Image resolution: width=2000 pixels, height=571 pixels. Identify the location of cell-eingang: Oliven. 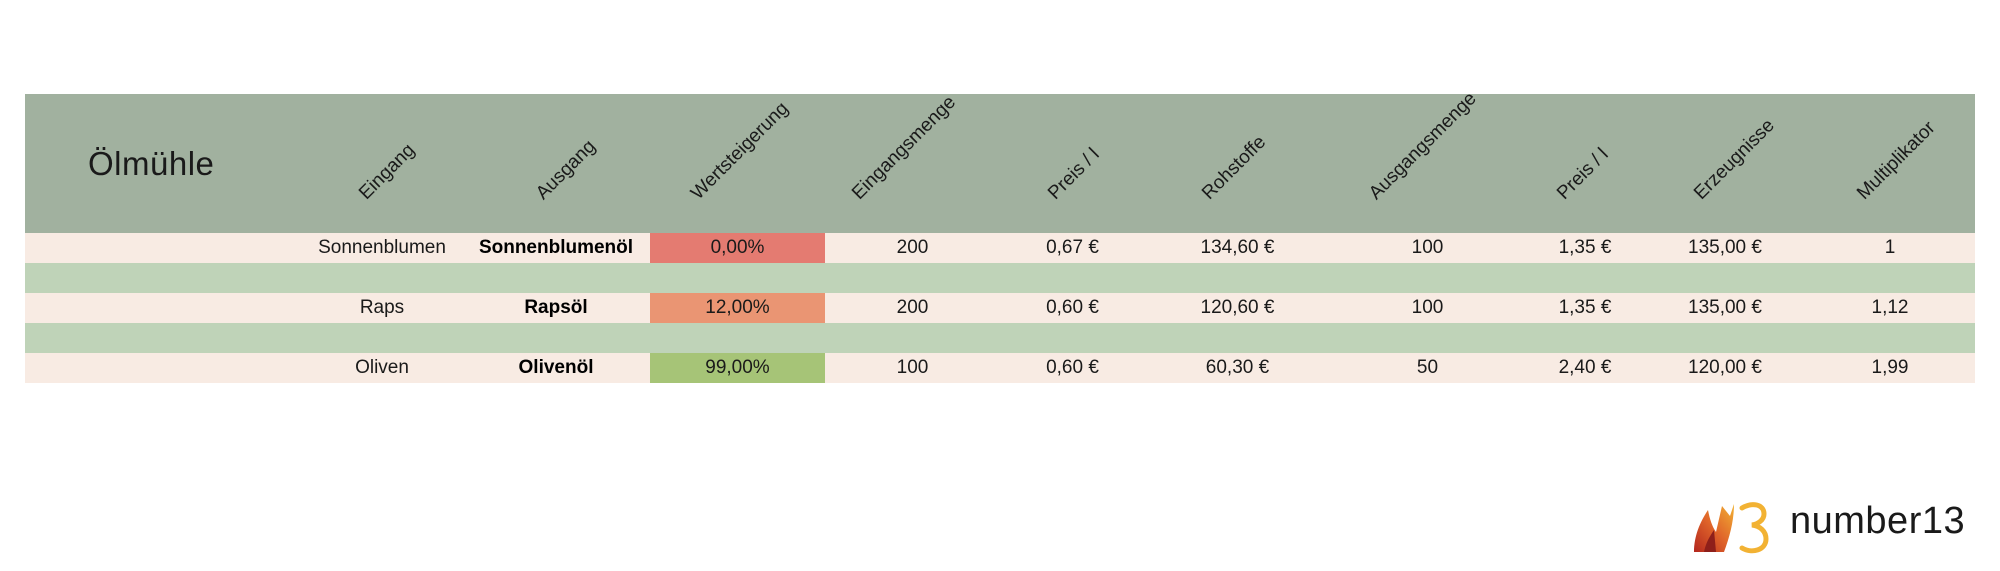
(382, 367).